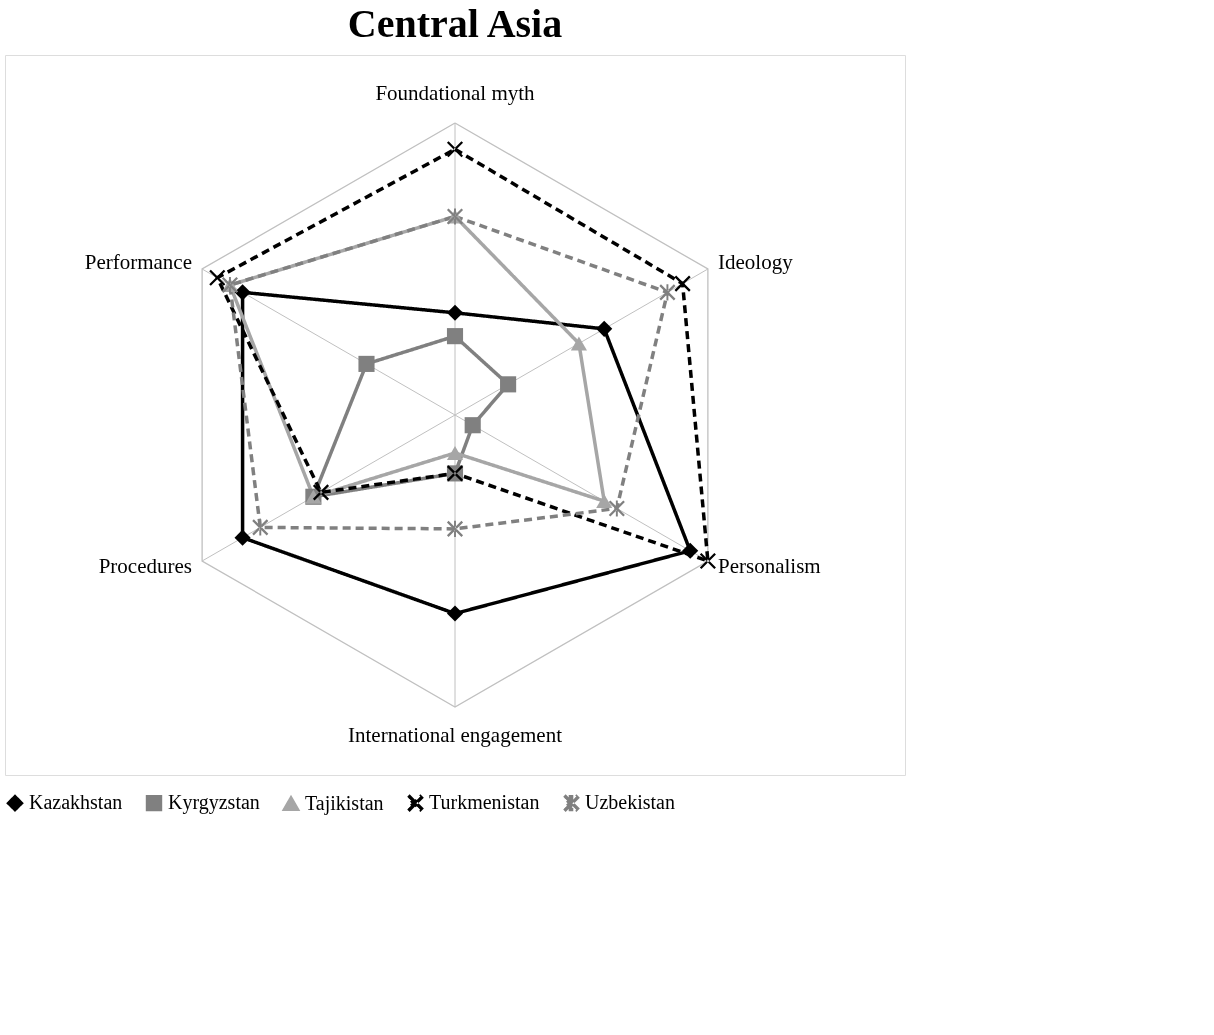  I want to click on legend-label: Tajikistan, so click(344, 803).